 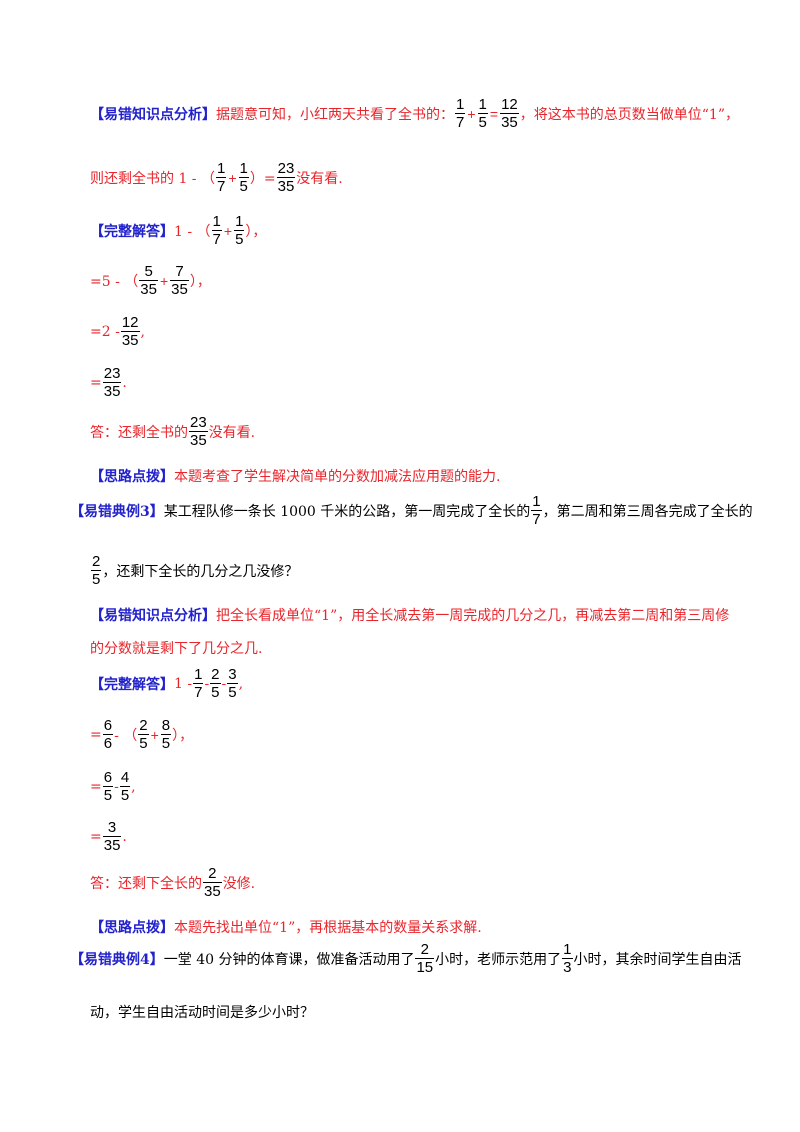 I want to click on fraction: 2 35, so click(x=212, y=882).